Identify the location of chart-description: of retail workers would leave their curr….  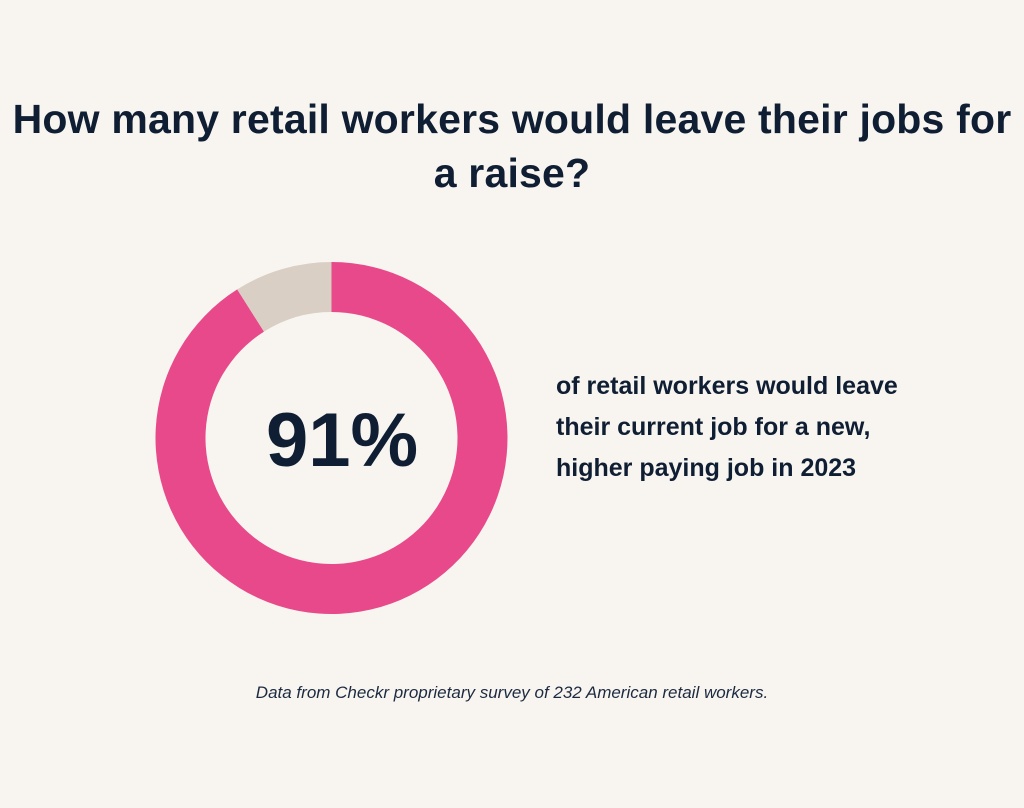
(727, 427).